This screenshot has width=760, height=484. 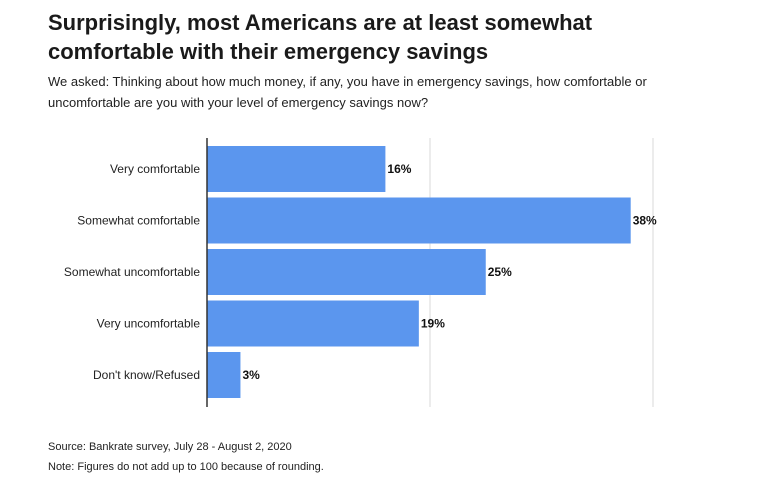 I want to click on value-label: 19%, so click(x=433, y=324).